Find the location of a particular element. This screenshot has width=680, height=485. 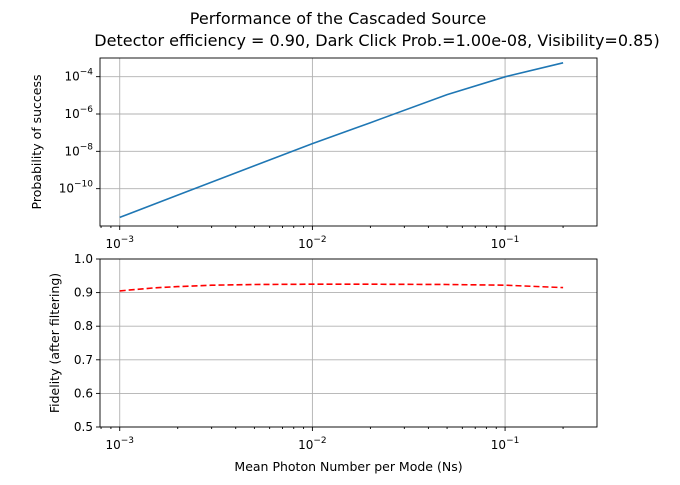

y-tick-label: 10⁻¹⁰ is located at coordinates (76, 188).